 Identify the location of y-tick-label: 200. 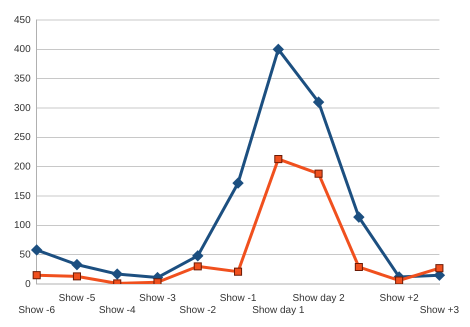
(23, 166).